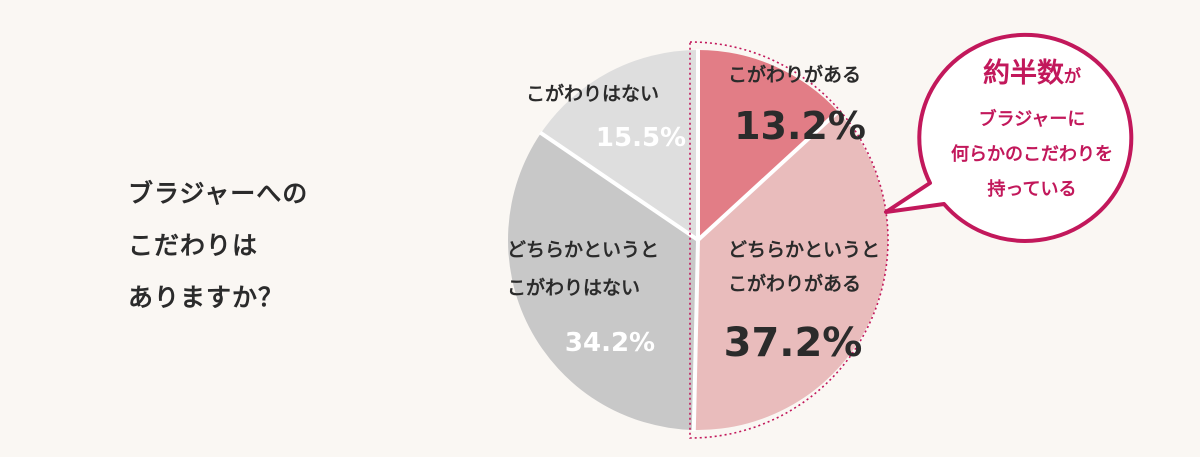  I want to click on question-line-2: こだわりは, so click(193, 245).